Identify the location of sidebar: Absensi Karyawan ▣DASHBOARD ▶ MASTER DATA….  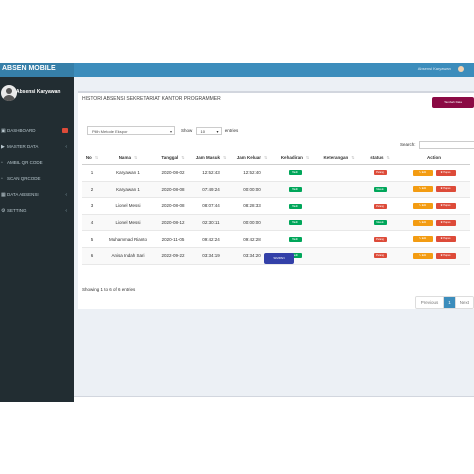
(37, 239).